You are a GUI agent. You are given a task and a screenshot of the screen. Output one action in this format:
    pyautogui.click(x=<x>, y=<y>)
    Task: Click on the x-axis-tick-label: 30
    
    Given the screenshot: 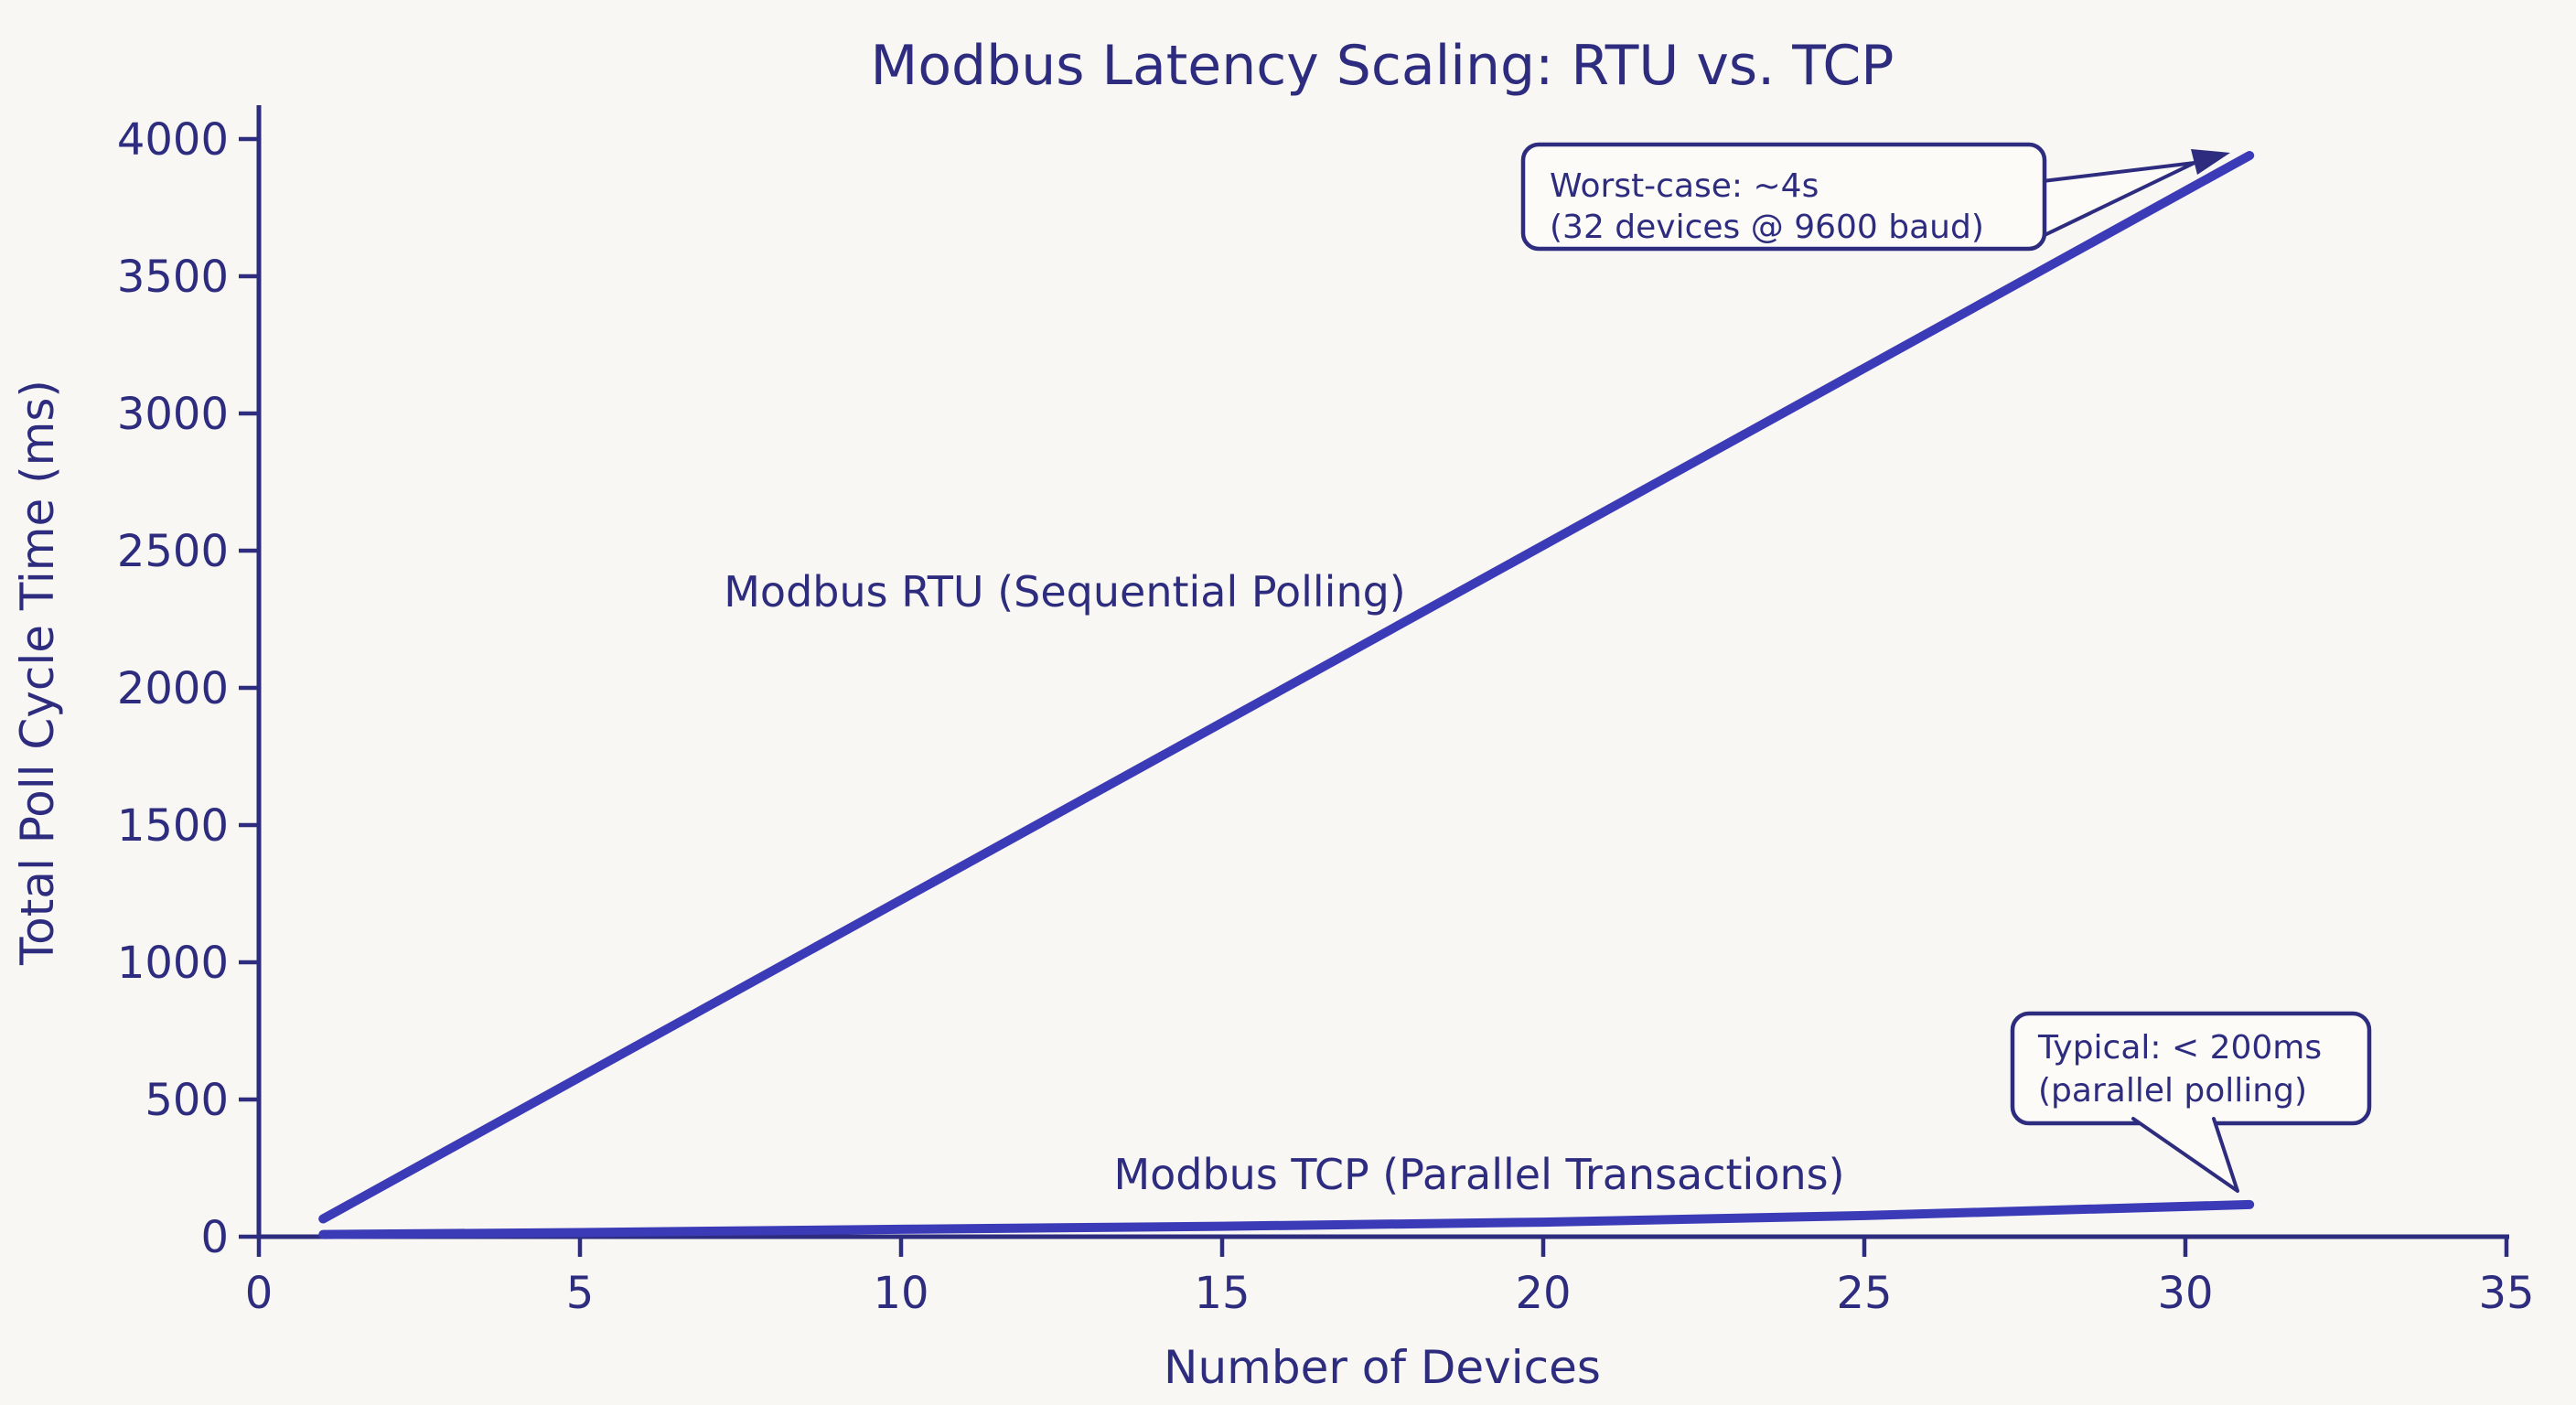 What is the action you would take?
    pyautogui.click(x=2185, y=1294)
    